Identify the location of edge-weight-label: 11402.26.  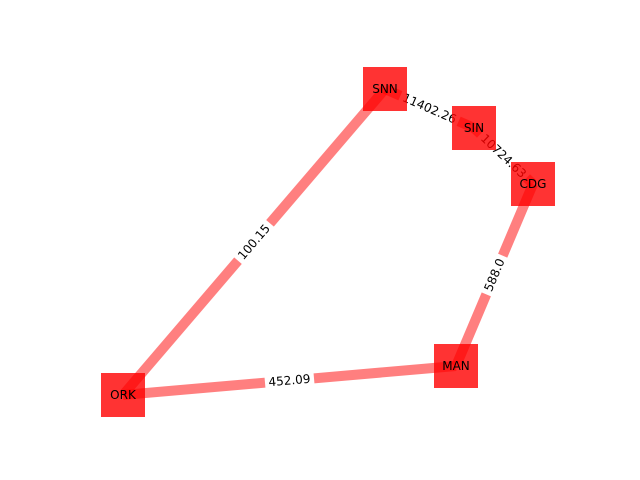
(429, 109).